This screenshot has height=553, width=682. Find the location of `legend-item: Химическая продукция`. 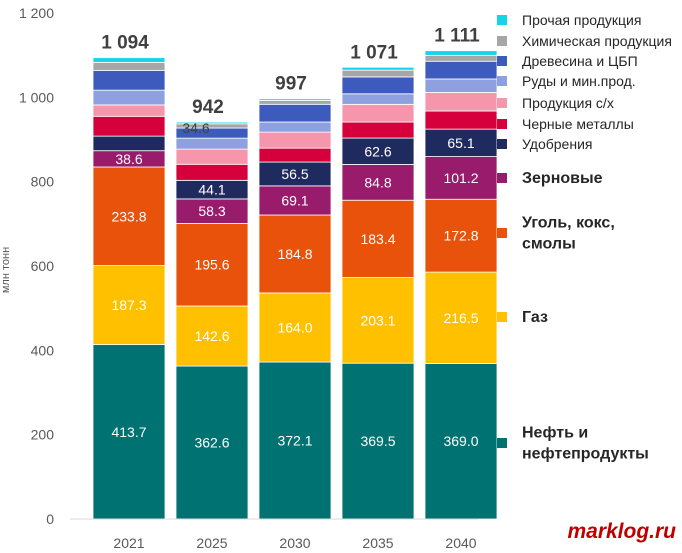

legend-item: Химическая продукция is located at coordinates (584, 41).